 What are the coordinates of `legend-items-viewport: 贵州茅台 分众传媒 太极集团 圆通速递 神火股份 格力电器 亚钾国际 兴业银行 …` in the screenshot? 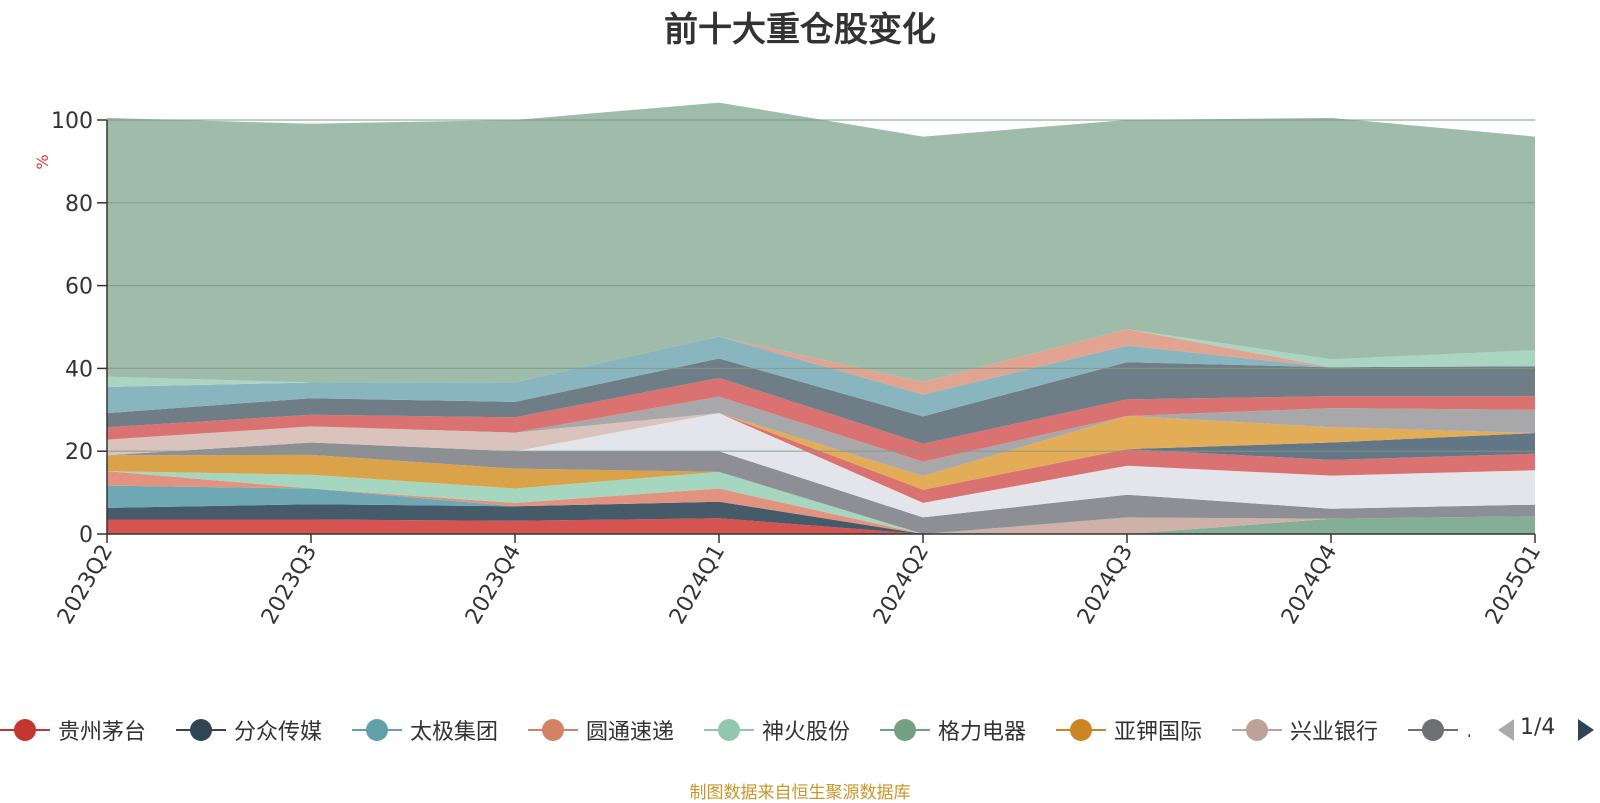 It's located at (735, 730).